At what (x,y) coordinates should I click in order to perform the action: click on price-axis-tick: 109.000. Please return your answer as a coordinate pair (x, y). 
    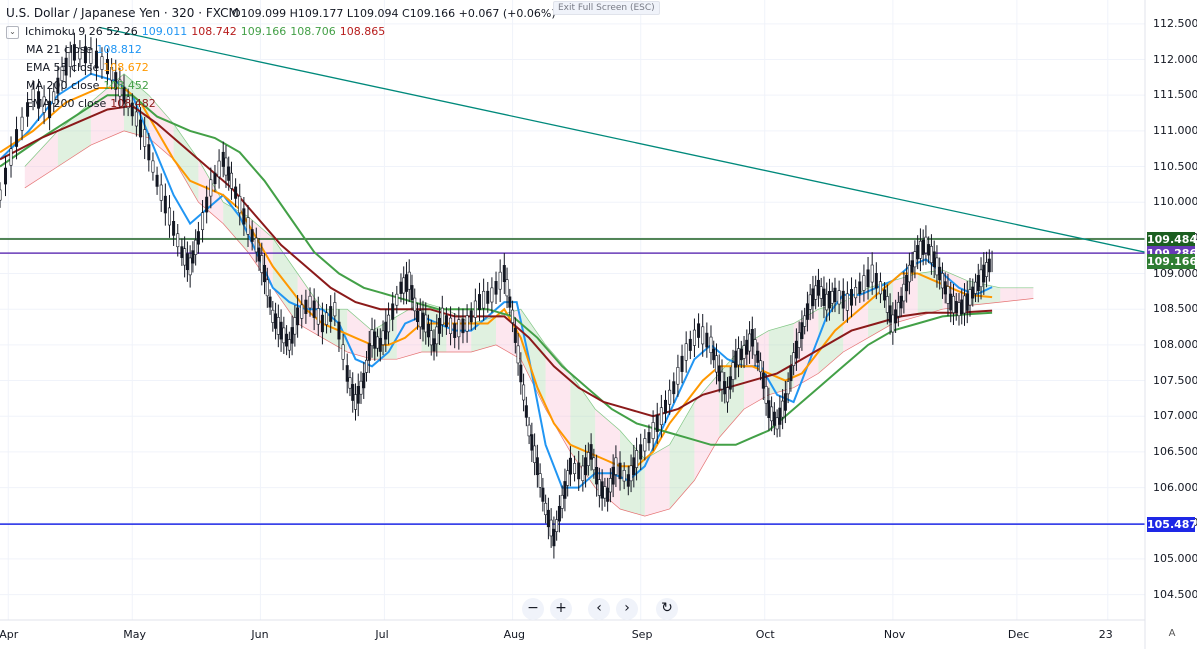
    Looking at the image, I should click on (1175, 273).